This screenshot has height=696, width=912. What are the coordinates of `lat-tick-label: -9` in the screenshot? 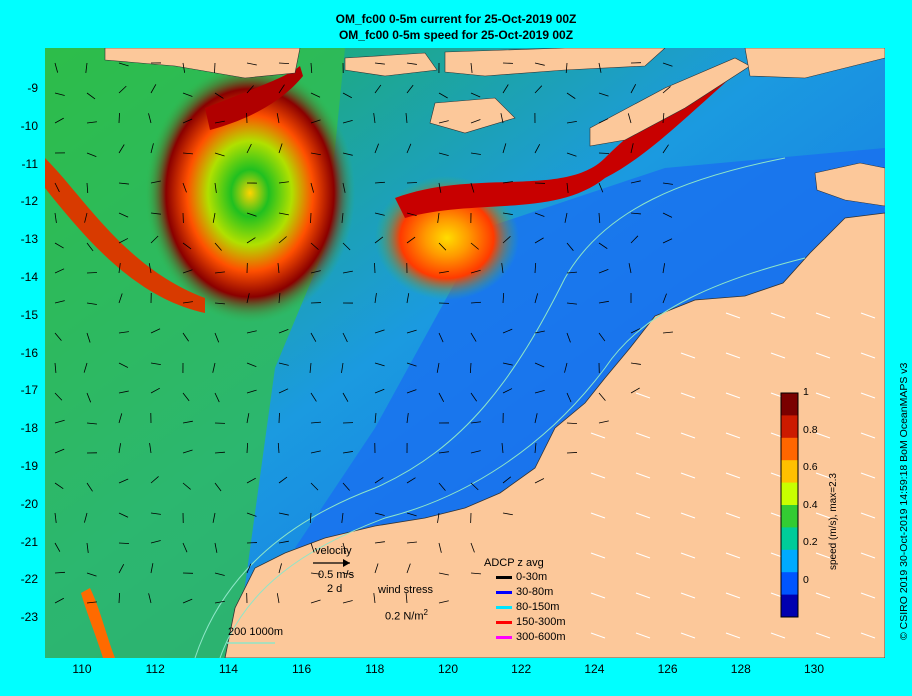 It's located at (32, 88).